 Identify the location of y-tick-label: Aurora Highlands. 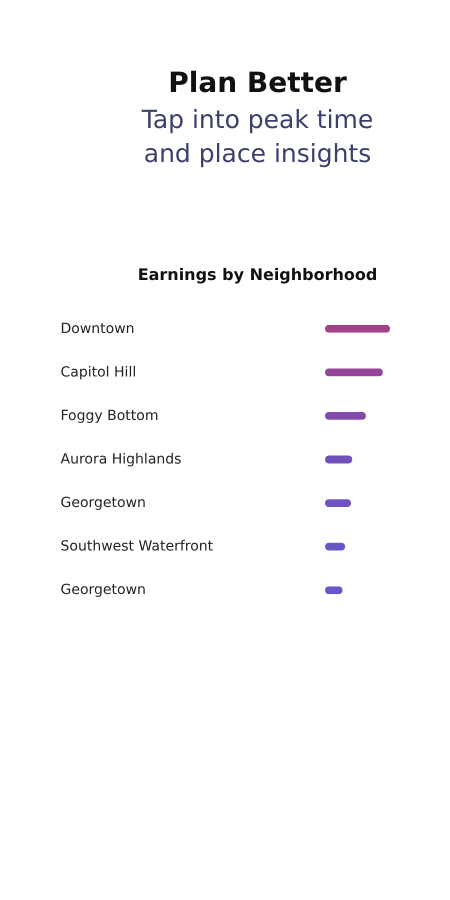
(121, 460).